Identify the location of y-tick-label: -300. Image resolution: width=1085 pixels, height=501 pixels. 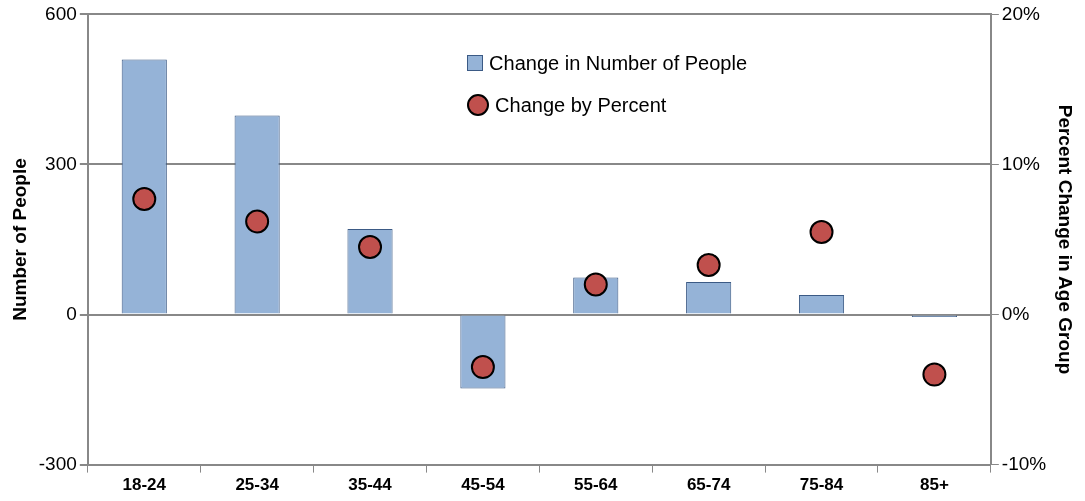
(57, 463).